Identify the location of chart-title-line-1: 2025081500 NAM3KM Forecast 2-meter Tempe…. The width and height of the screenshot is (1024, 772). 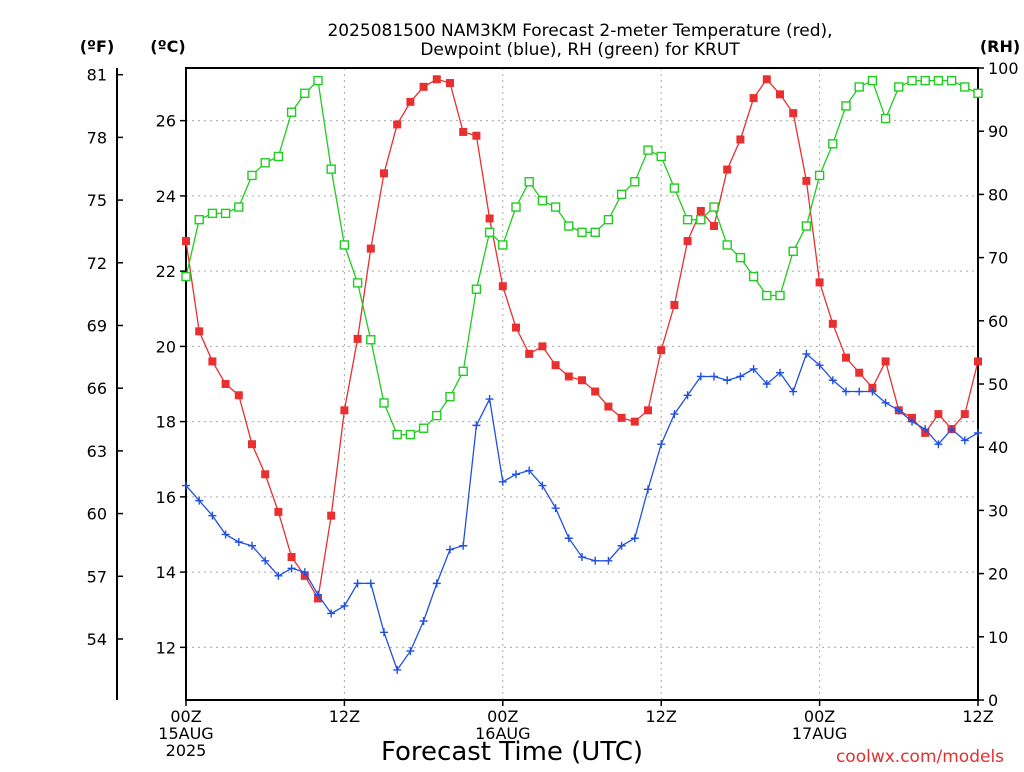
(579, 31).